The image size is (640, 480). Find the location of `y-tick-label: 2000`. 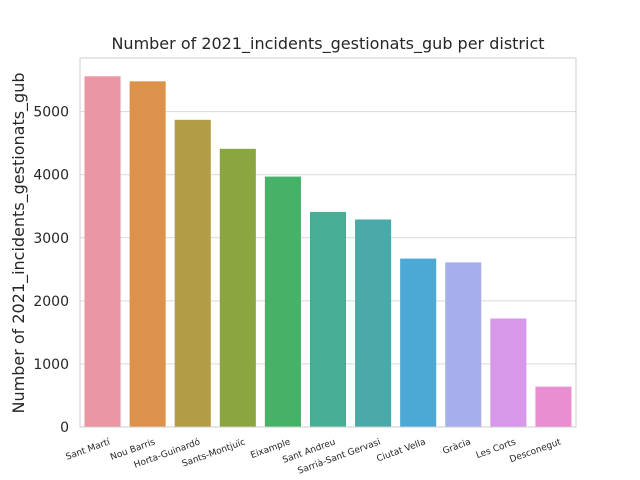

y-tick-label: 2000 is located at coordinates (51, 302).